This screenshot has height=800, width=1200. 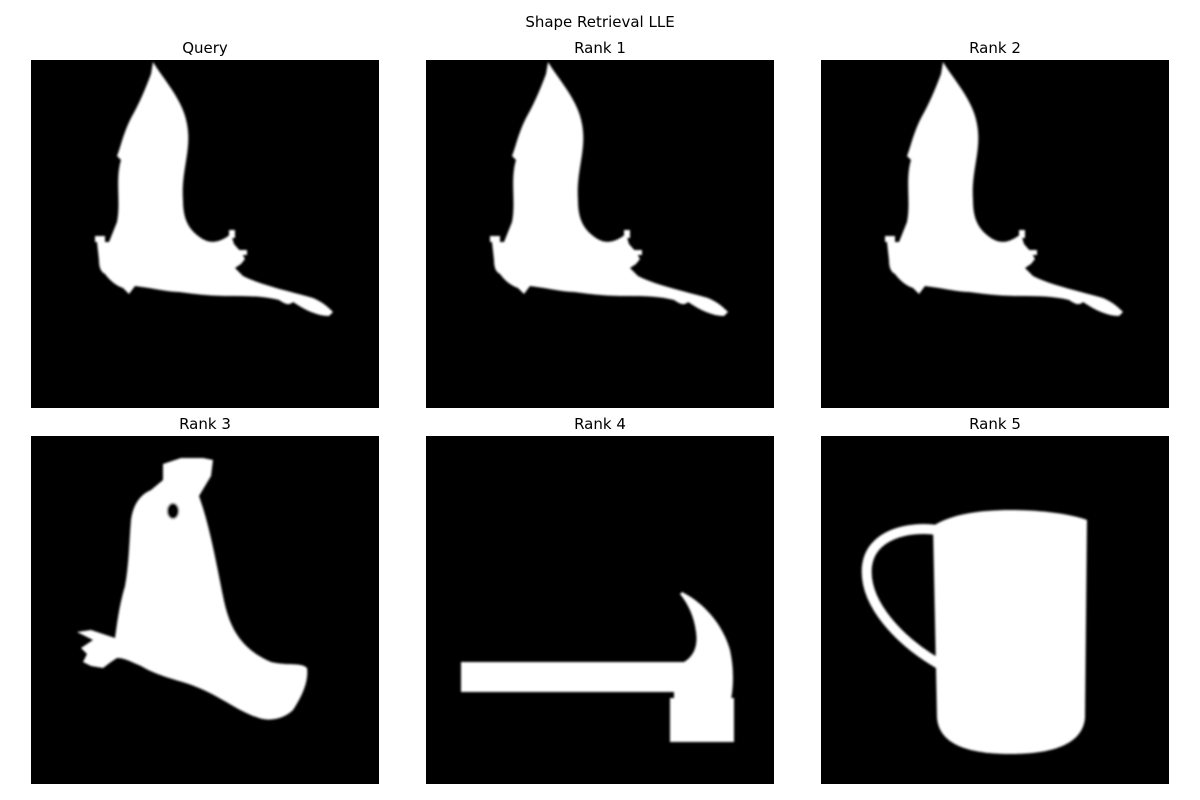 What do you see at coordinates (995, 48) in the screenshot?
I see `panel-title: Rank 2` at bounding box center [995, 48].